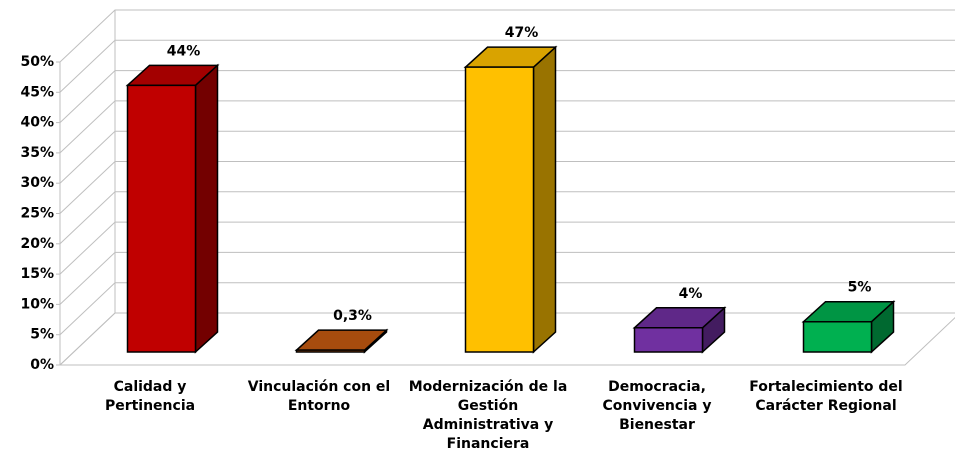 This screenshot has height=470, width=955. What do you see at coordinates (42, 335) in the screenshot?
I see `y-tick-label: 5%` at bounding box center [42, 335].